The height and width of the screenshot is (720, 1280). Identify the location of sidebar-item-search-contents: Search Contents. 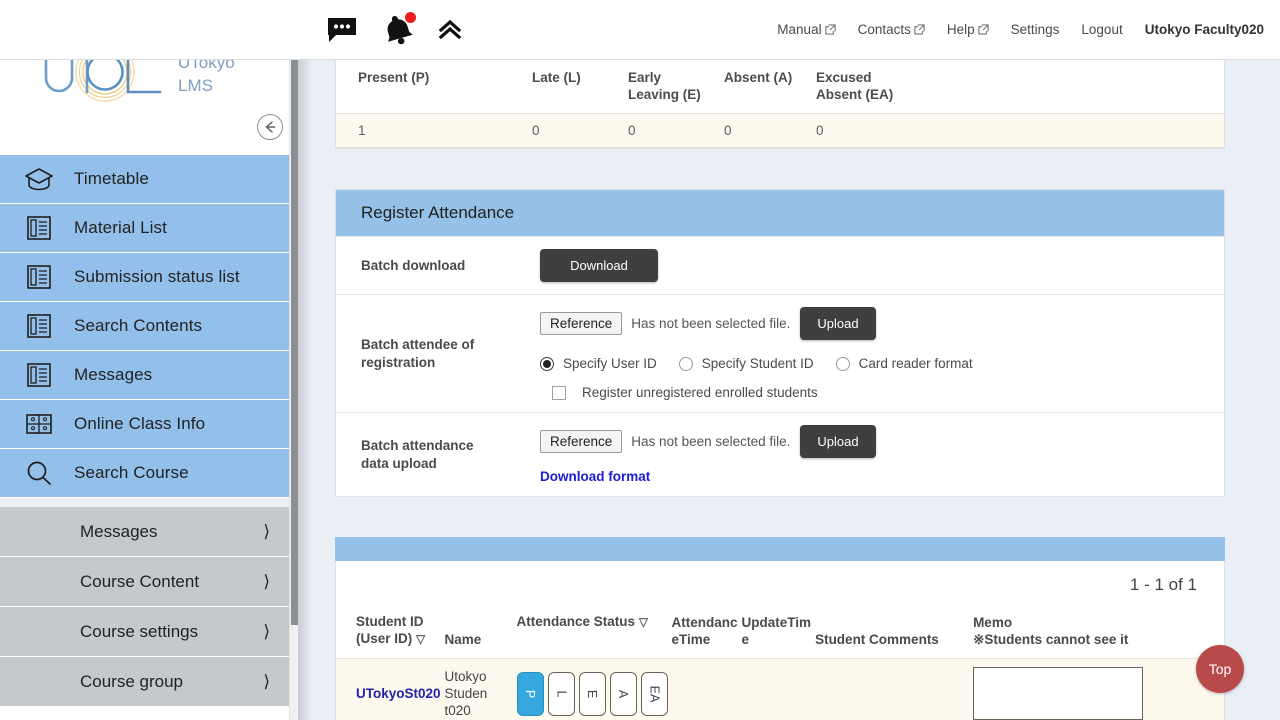
(149, 326).